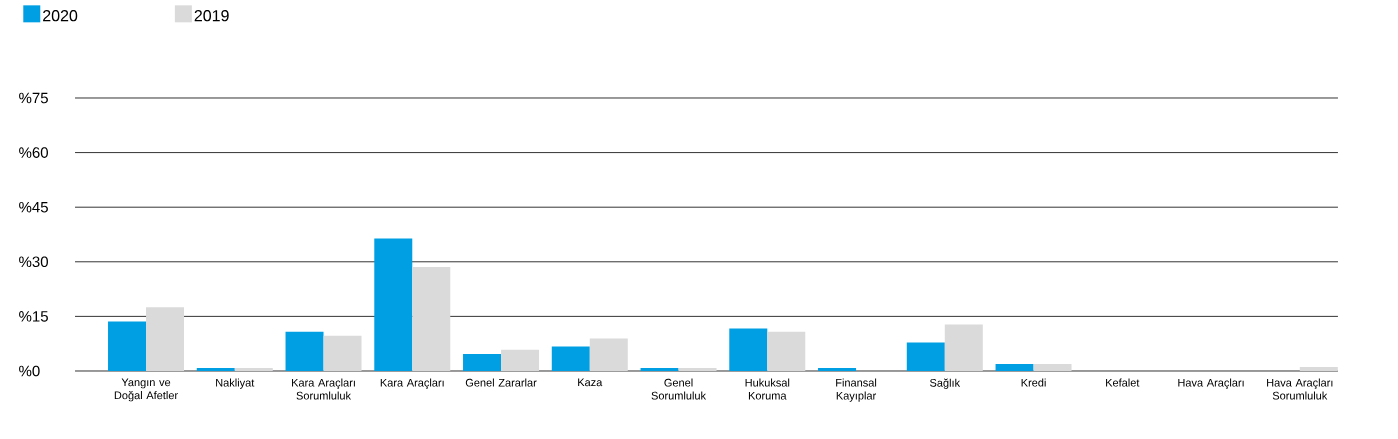 This screenshot has width=1398, height=439. What do you see at coordinates (33, 98) in the screenshot?
I see `y-tick-label: %75` at bounding box center [33, 98].